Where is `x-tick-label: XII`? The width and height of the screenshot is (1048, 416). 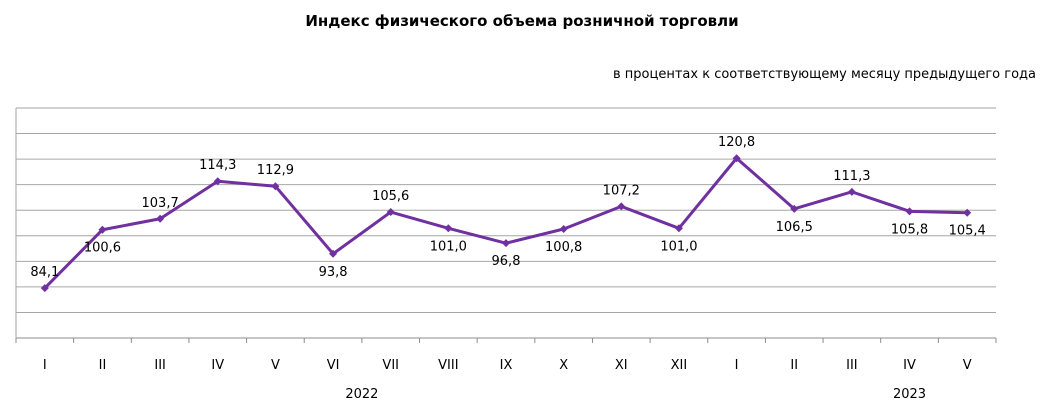 x-tick-label: XII is located at coordinates (679, 365).